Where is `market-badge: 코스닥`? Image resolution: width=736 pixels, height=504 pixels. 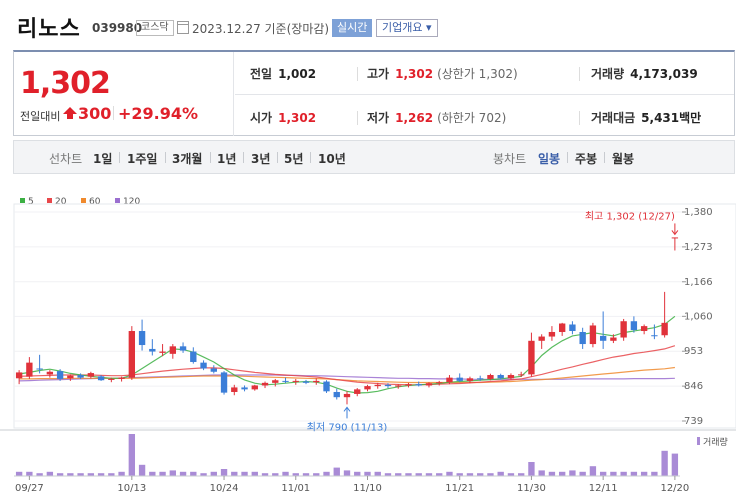
market-badge: 코스닥 is located at coordinates (155, 28).